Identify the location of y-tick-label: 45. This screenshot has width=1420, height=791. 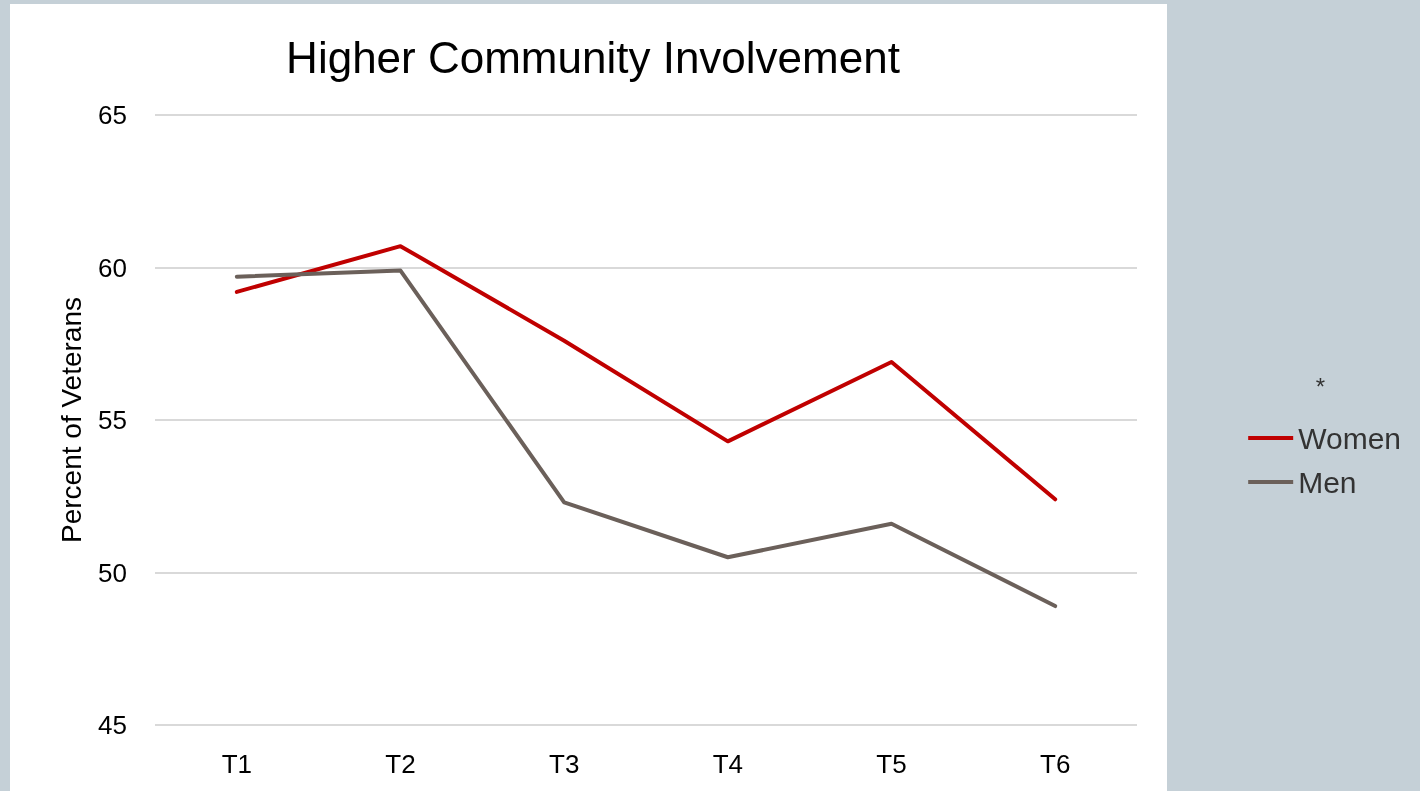
(112, 725).